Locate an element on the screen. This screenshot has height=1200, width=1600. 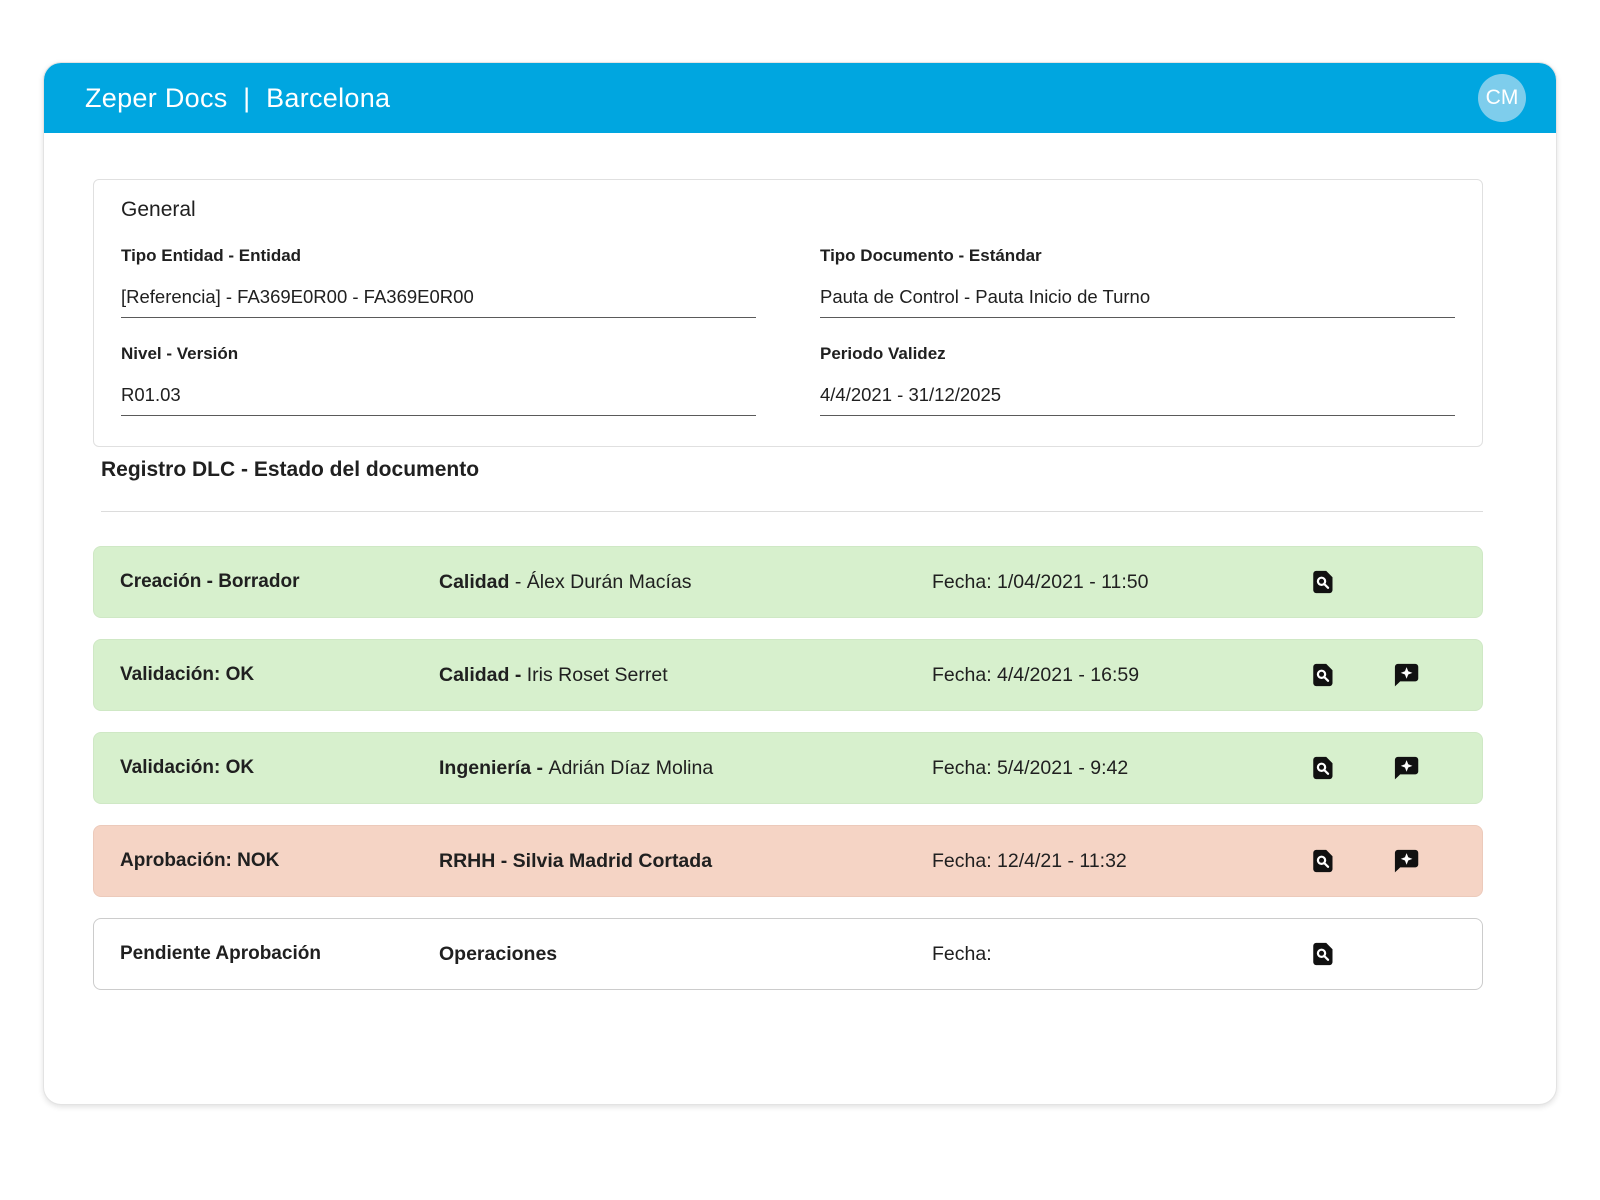
row-status: Aprobación: NOK is located at coordinates (200, 860).